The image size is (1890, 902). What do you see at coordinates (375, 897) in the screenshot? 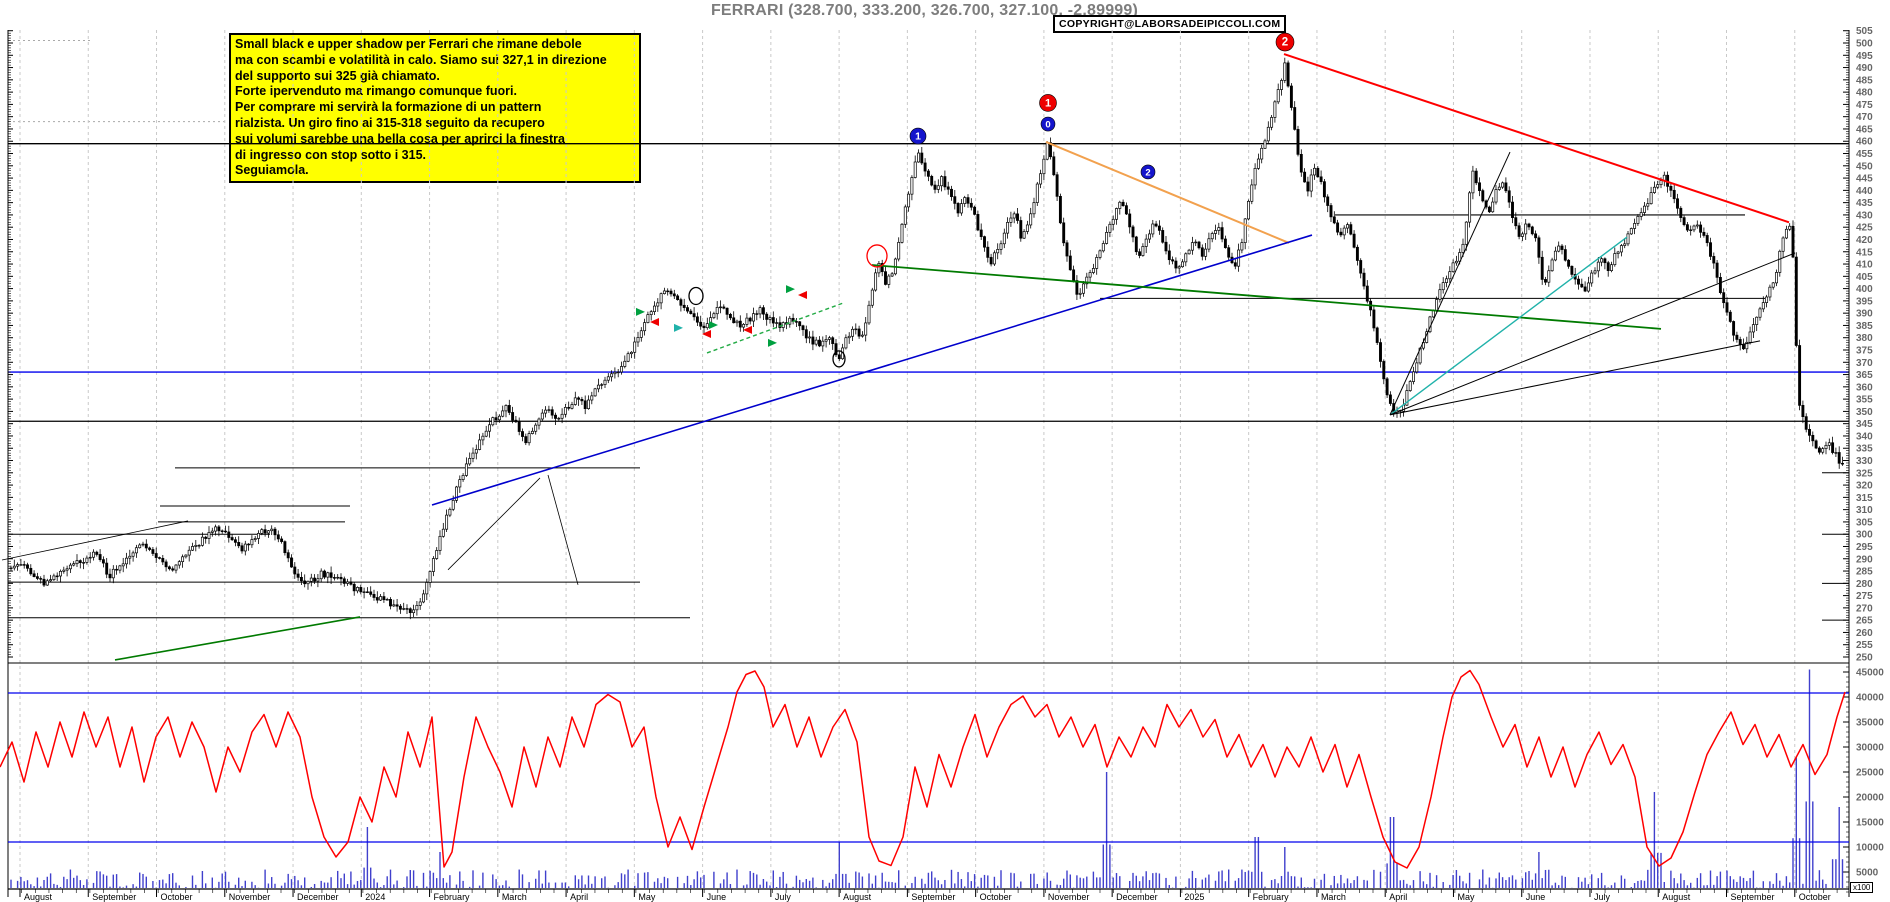
I see `month-label: 2024` at bounding box center [375, 897].